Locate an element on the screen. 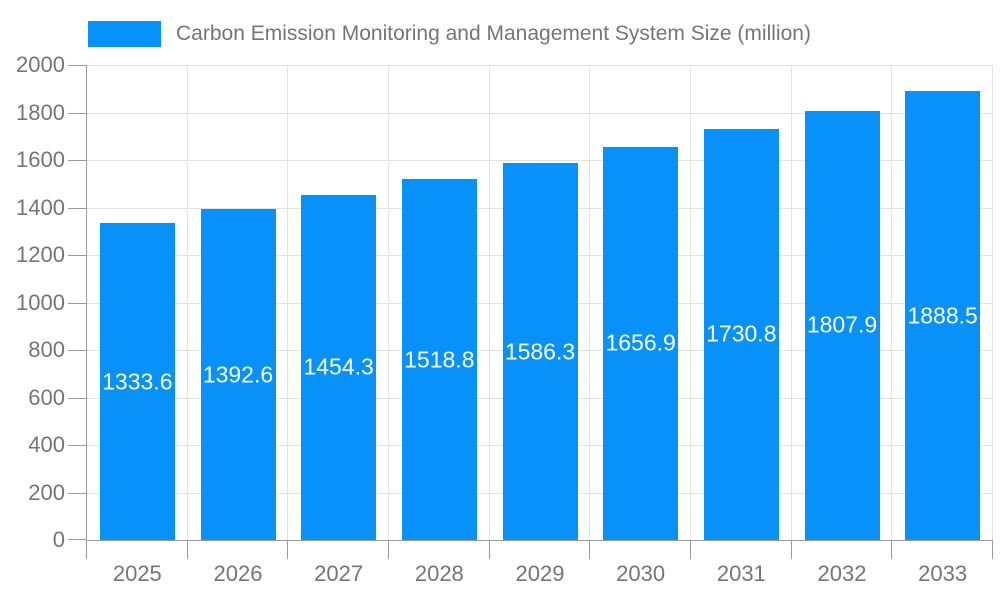 This screenshot has height=600, width=1000. y-axis-label: 1000 is located at coordinates (40, 302).